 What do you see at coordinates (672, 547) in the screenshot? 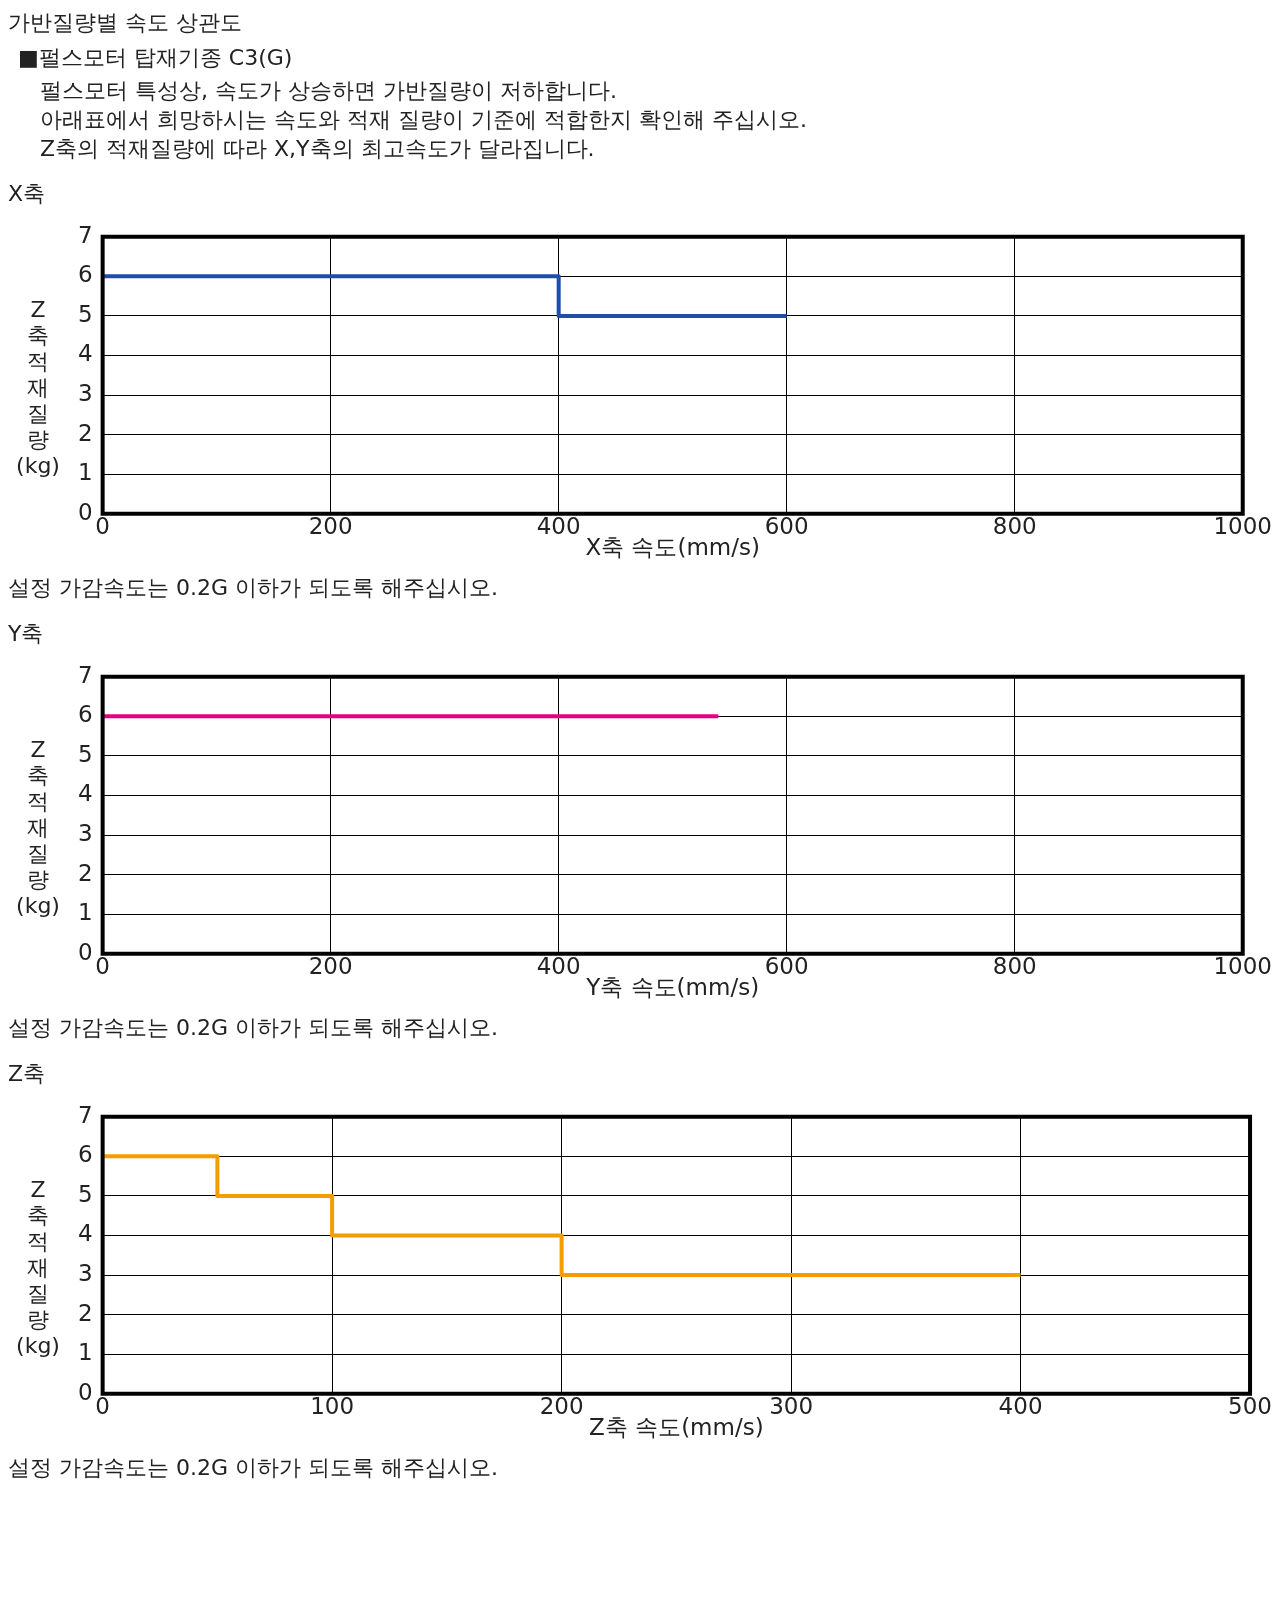
I see `x-axis-title: X축 속도(mm/s)` at bounding box center [672, 547].